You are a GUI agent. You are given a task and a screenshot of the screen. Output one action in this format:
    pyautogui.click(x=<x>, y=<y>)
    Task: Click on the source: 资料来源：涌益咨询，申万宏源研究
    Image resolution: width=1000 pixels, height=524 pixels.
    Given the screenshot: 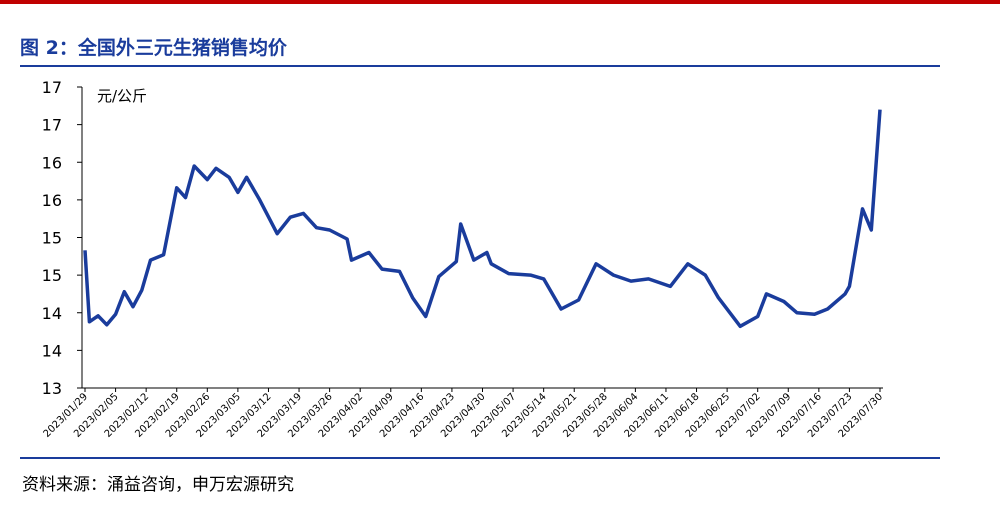 What is the action you would take?
    pyautogui.click(x=158, y=485)
    